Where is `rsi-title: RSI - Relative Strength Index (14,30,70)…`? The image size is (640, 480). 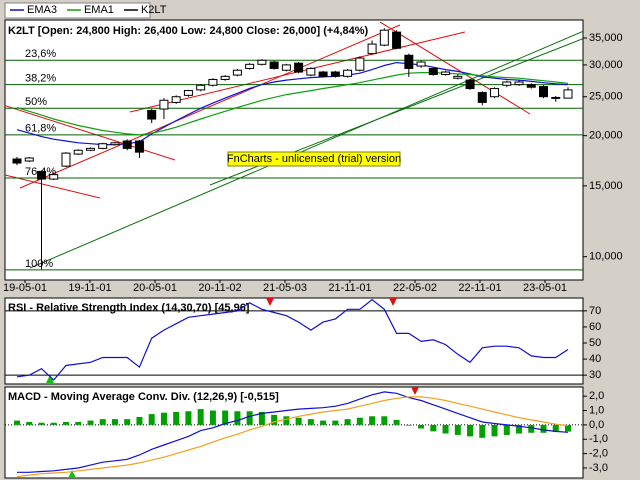 rsi-title: RSI - Relative Strength Index (14,30,70)… is located at coordinates (129, 308).